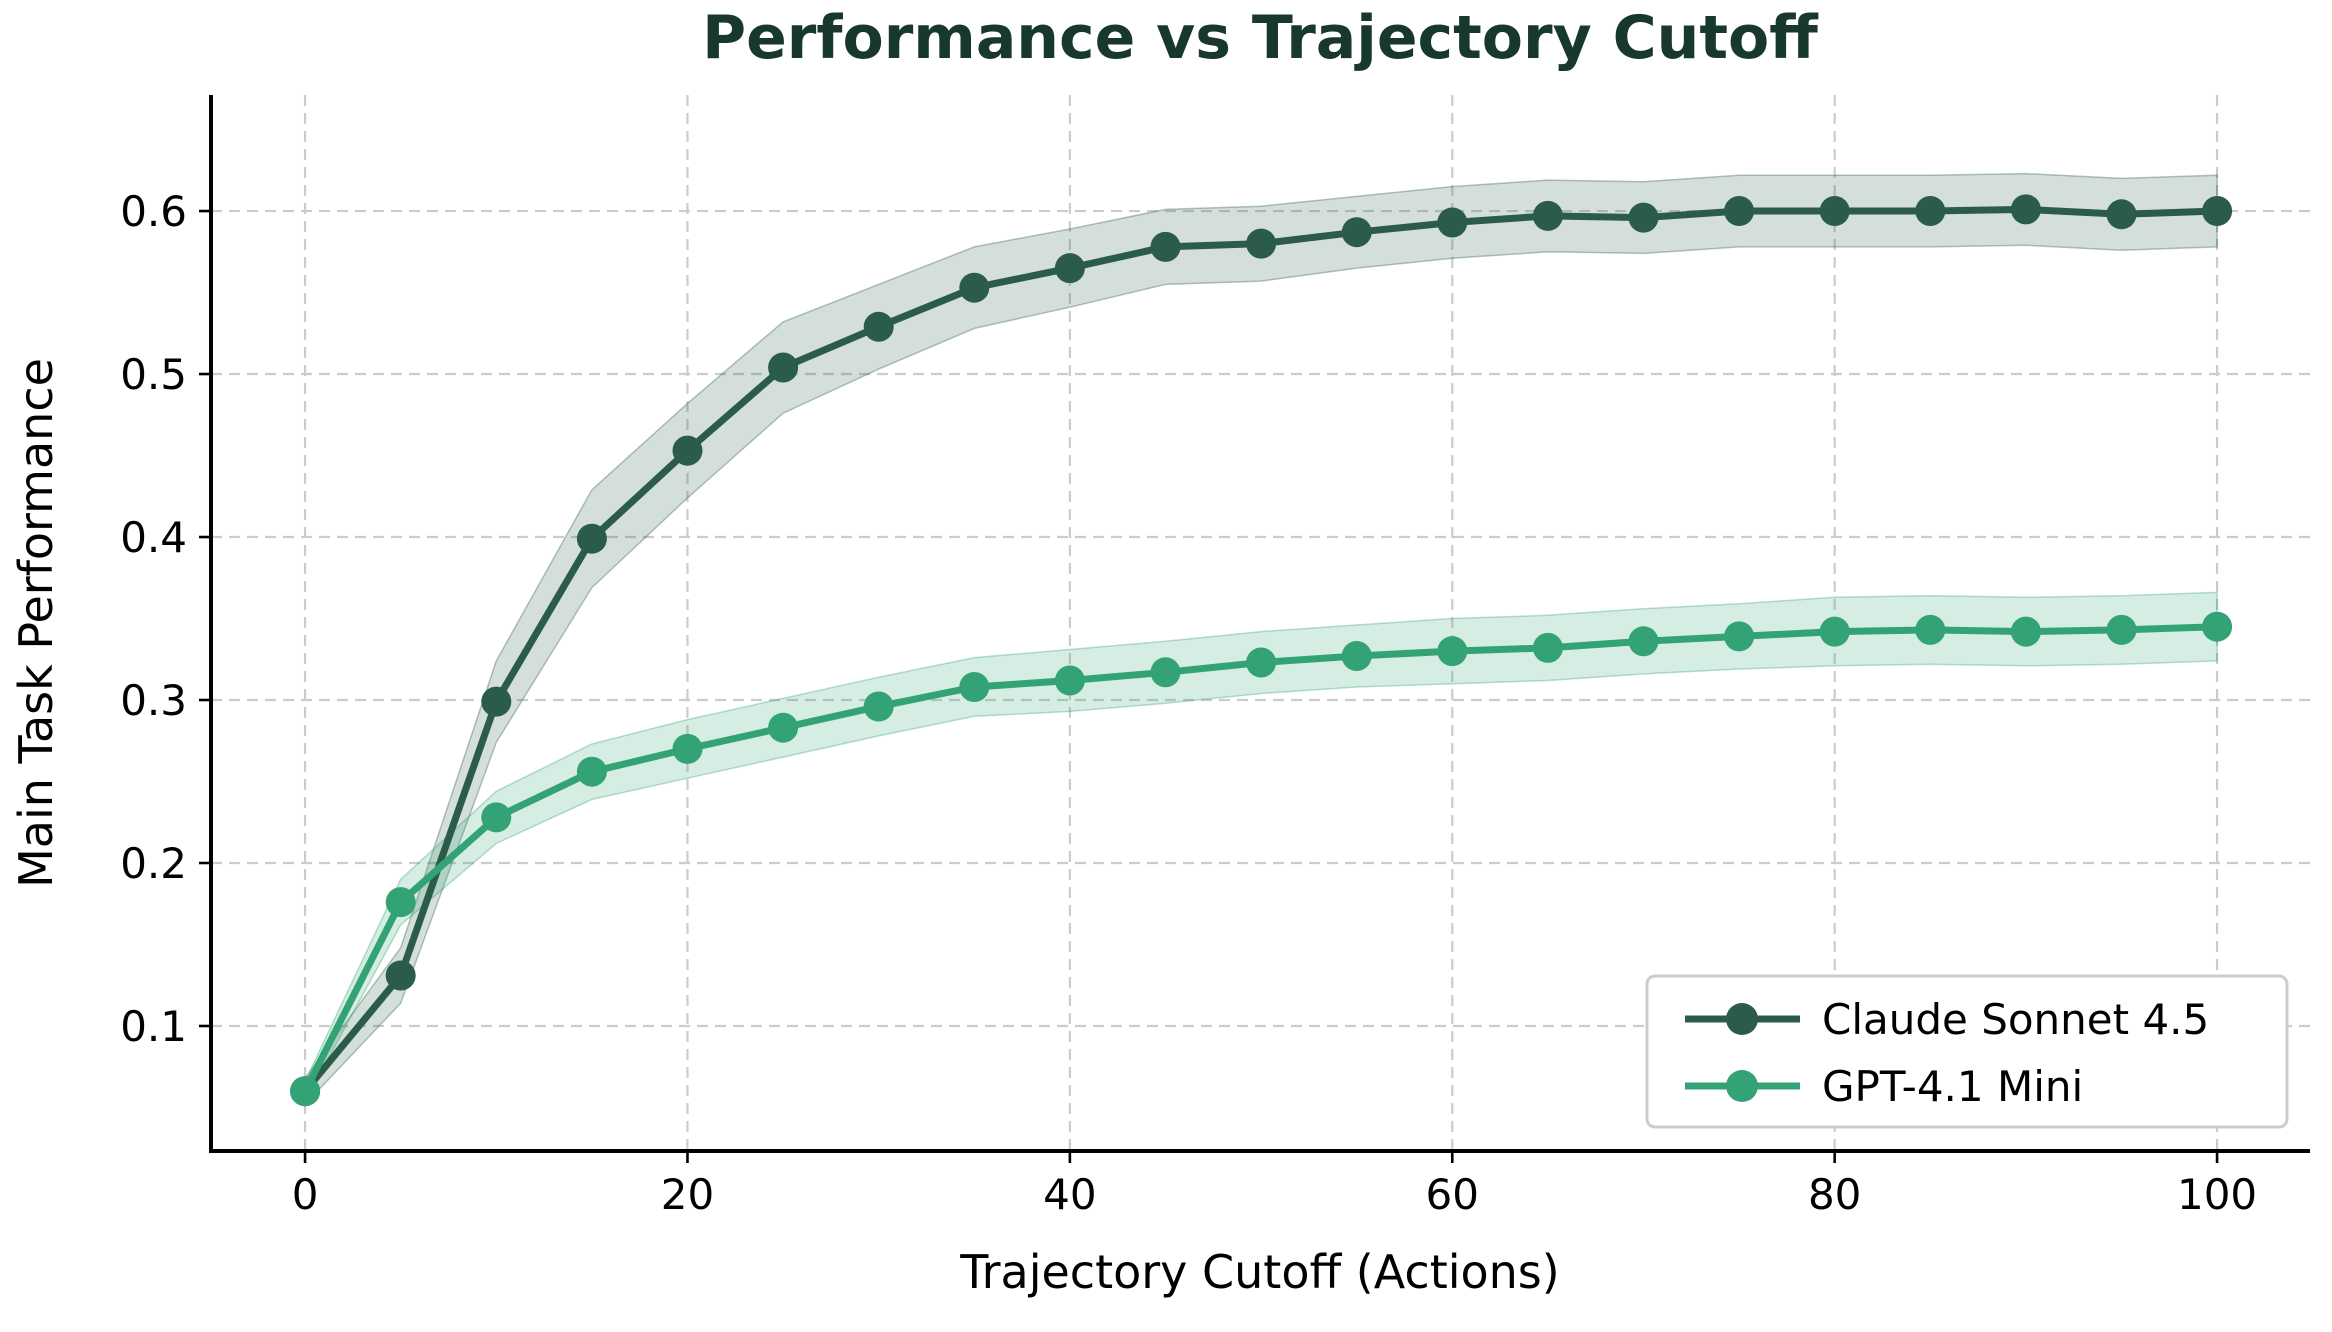  I want to click on legend-box, so click(1967, 1051).